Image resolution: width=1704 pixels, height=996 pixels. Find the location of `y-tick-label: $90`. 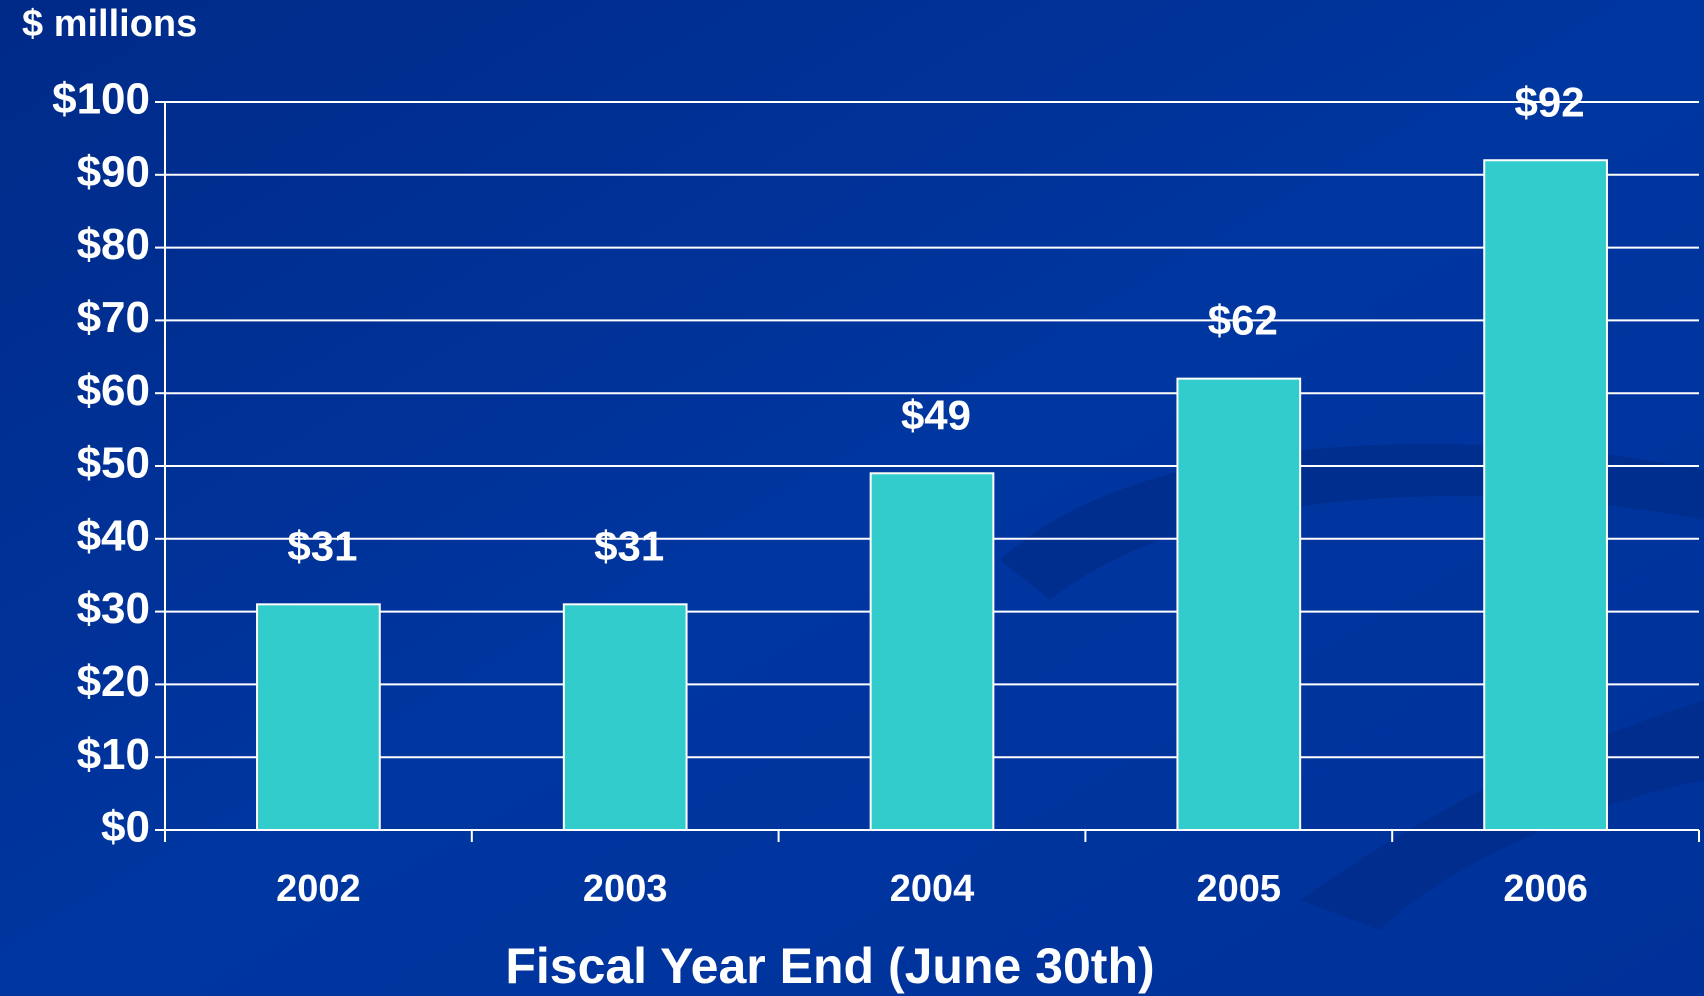

y-tick-label: $90 is located at coordinates (113, 171).